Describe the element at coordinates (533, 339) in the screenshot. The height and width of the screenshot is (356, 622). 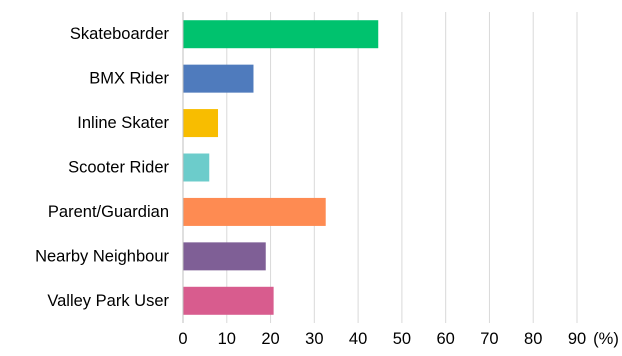
I see `x-tick-label: 80` at that location.